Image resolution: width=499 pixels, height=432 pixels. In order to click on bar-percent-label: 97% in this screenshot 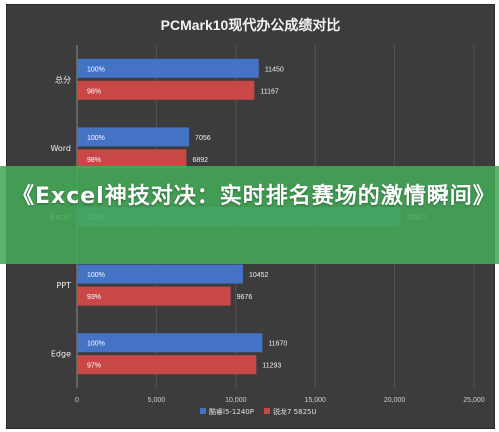, I will do `click(94, 366)`.